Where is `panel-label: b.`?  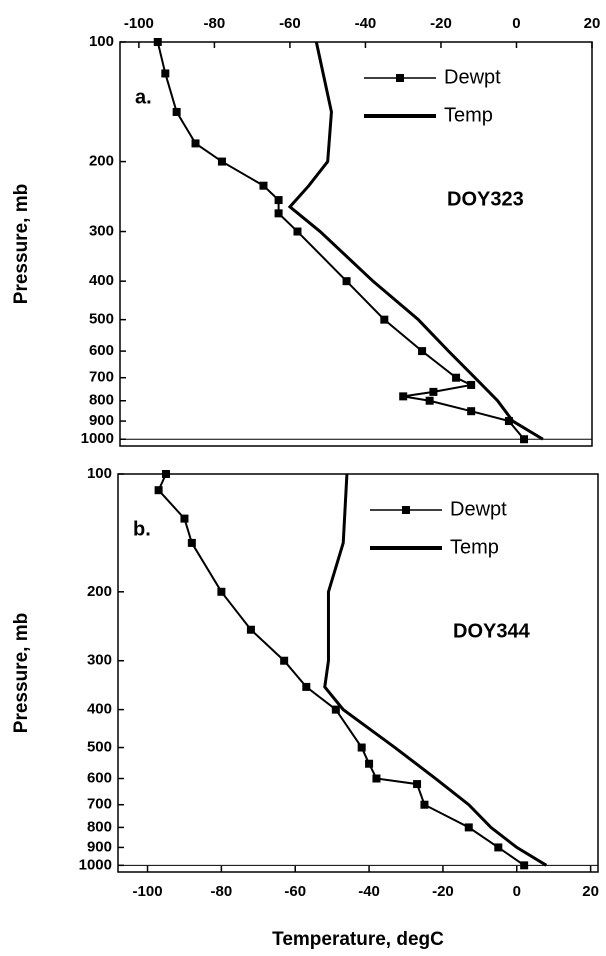
panel-label: b. is located at coordinates (142, 529).